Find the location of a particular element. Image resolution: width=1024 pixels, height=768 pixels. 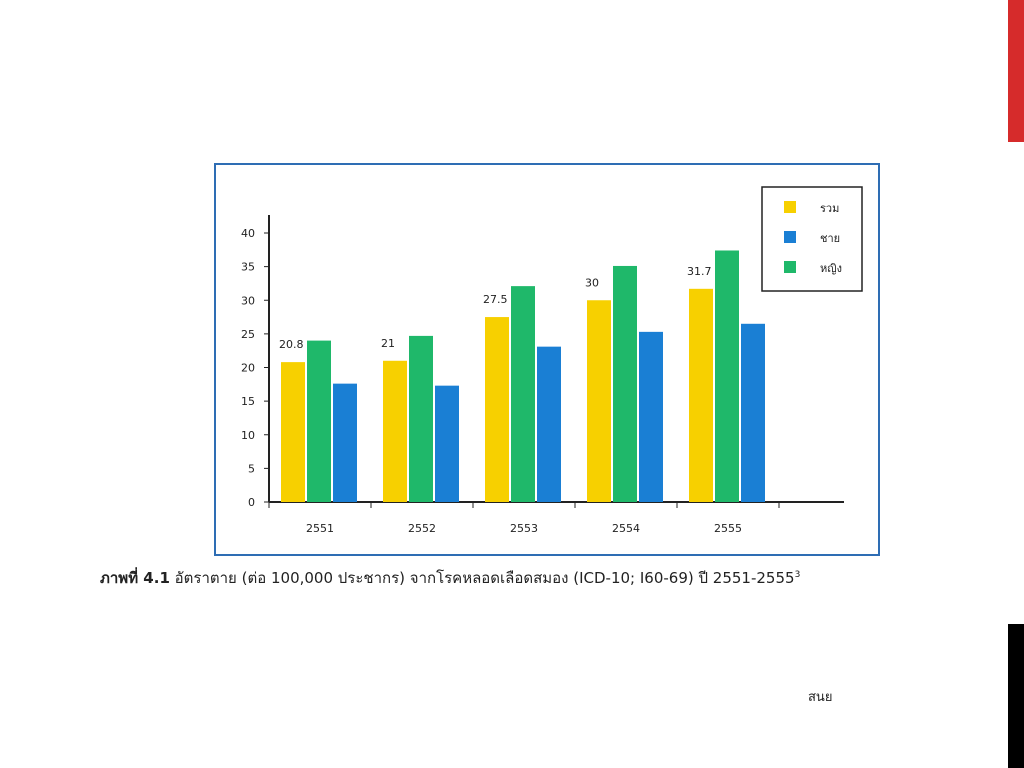

red-accent-bar is located at coordinates (1016, 71).